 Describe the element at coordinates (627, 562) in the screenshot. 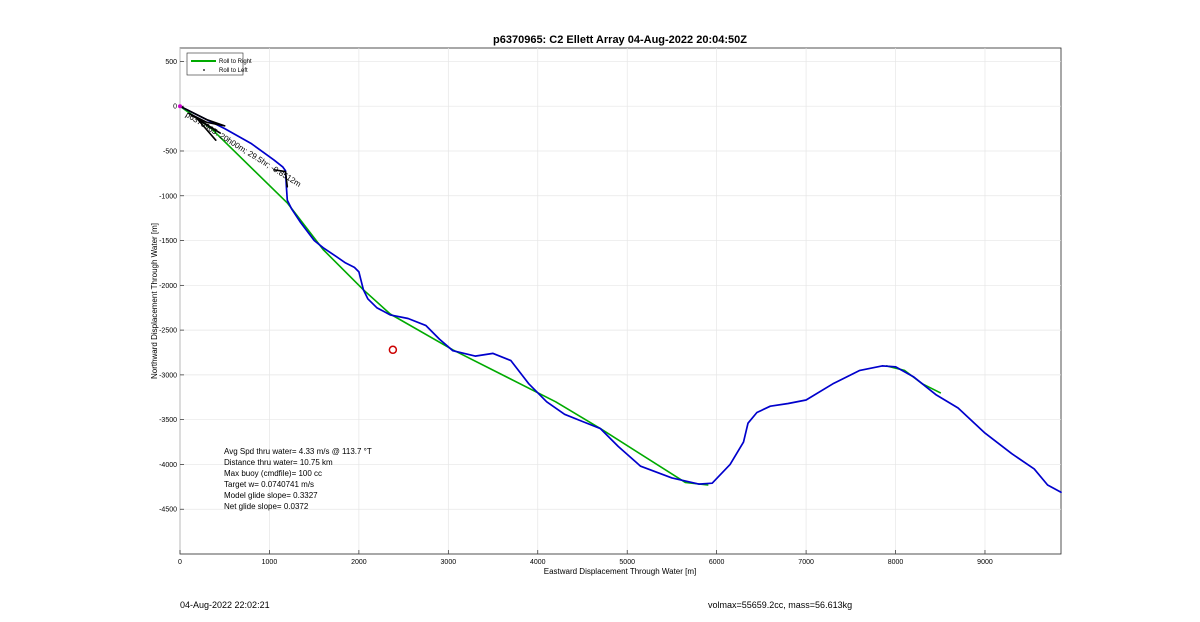

I see `x-tick-label: 5000` at that location.